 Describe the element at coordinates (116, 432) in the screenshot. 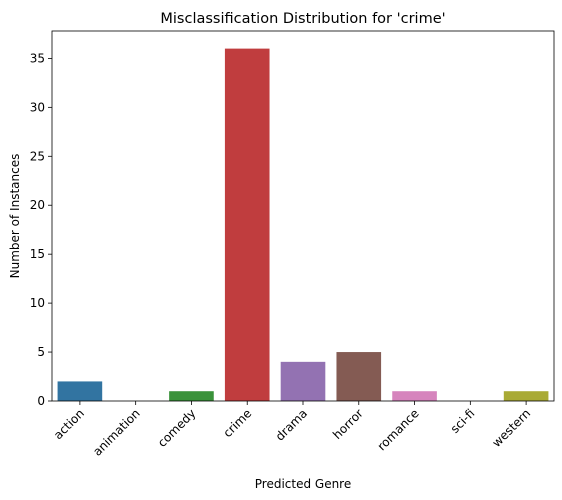

I see `x-tick-label-animation: animation` at that location.